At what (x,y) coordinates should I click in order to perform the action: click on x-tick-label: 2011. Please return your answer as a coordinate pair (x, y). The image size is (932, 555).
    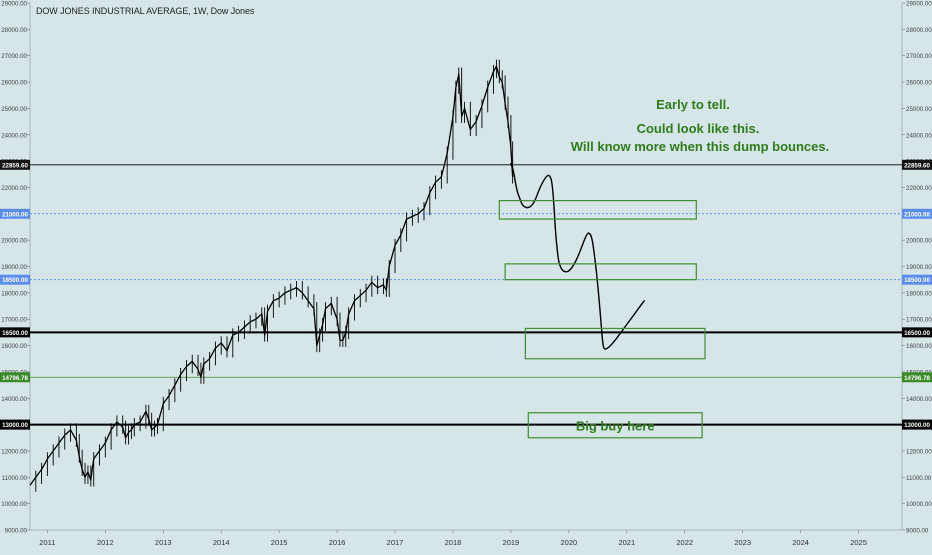
    Looking at the image, I should click on (47, 542).